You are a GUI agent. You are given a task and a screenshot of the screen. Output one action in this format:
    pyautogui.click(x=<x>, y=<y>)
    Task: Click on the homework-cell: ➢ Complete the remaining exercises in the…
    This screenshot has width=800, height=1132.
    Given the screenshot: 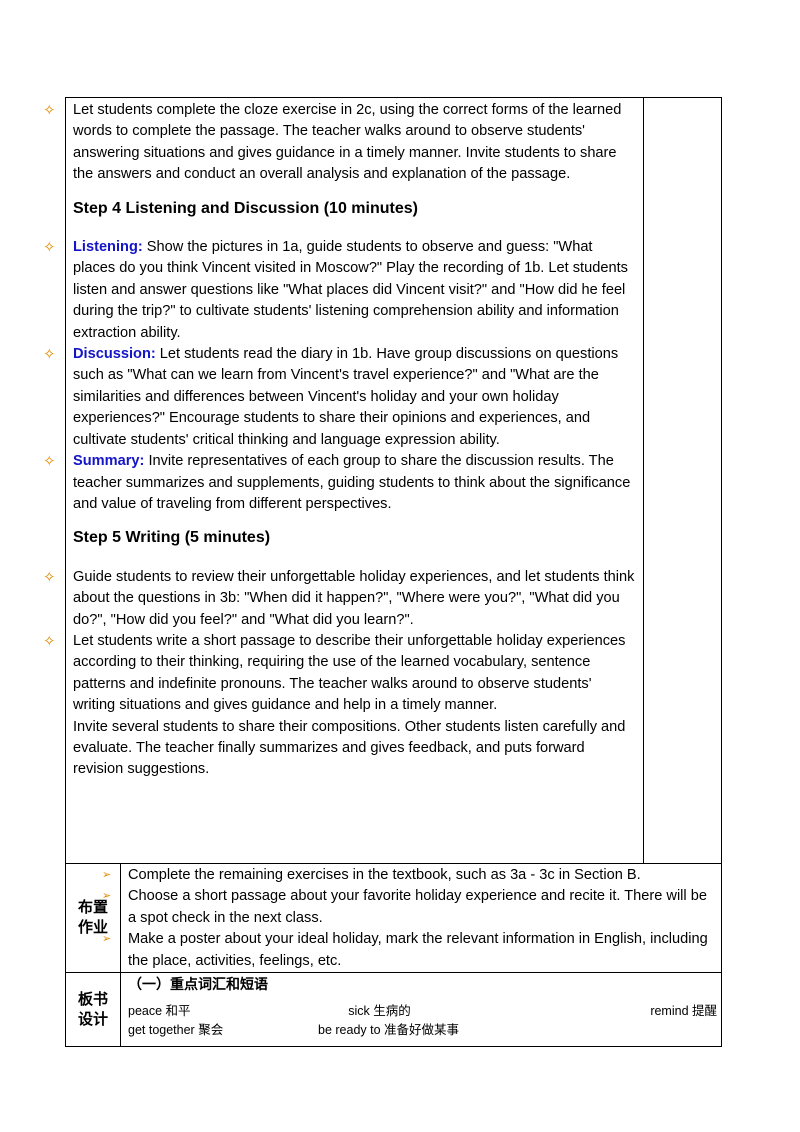 What is the action you would take?
    pyautogui.click(x=412, y=918)
    